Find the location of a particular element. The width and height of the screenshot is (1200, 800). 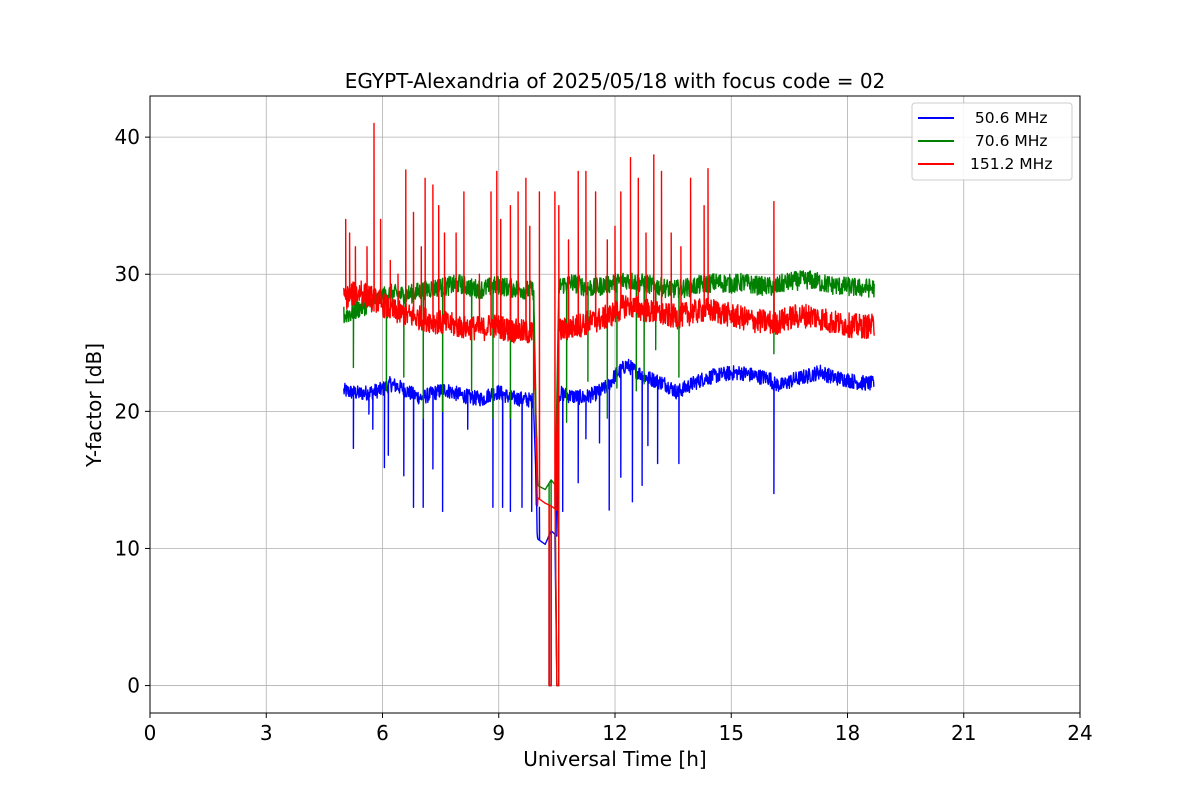

legend: 50.6 MHz 70.6 MHz 151.2 MHz is located at coordinates (992, 141).